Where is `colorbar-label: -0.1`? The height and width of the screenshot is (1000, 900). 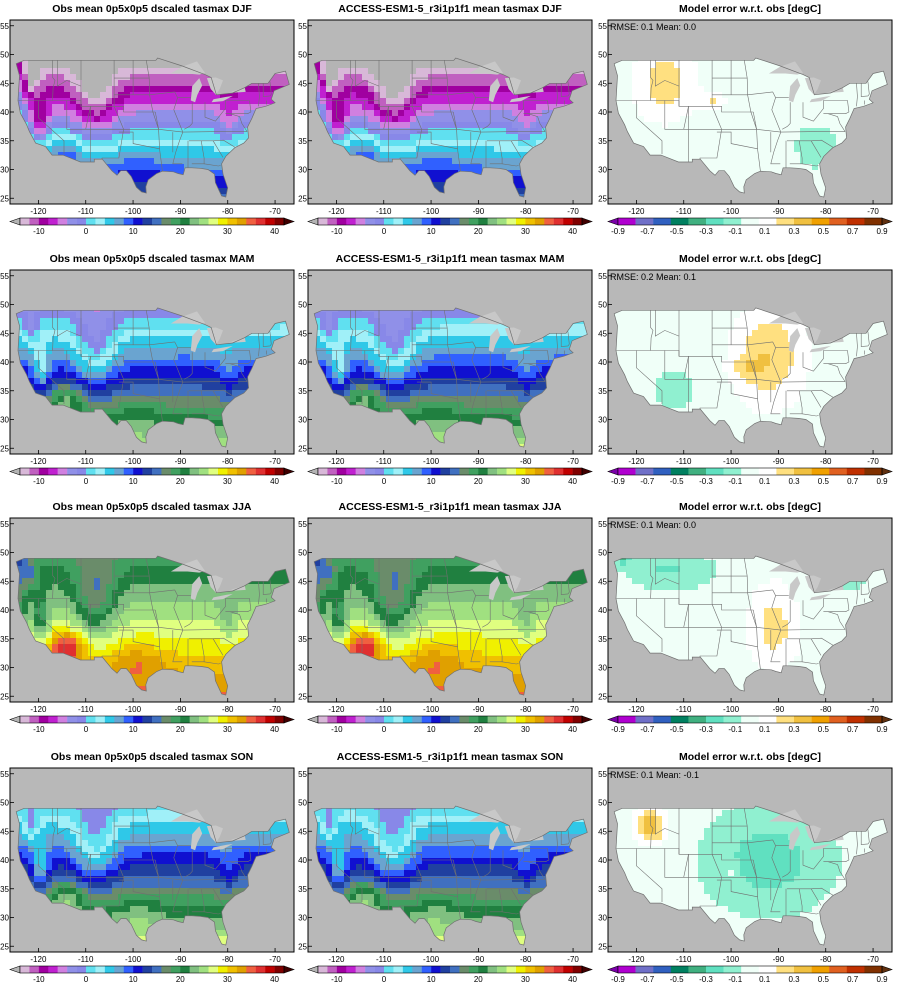
colorbar-label: -0.1 is located at coordinates (735, 481).